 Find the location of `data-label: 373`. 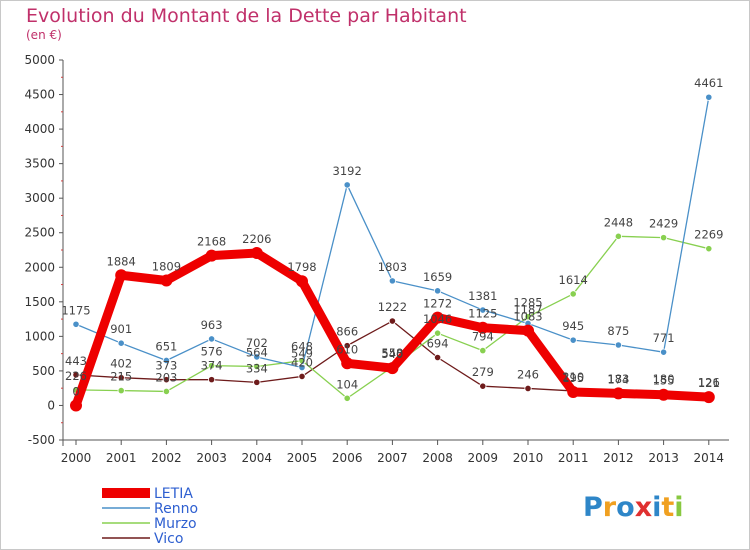

data-label: 373 is located at coordinates (166, 366).